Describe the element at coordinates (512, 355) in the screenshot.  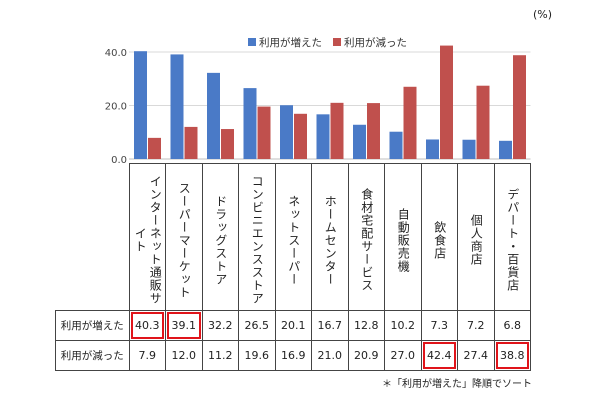
I see `value-decreased: 38.8` at that location.